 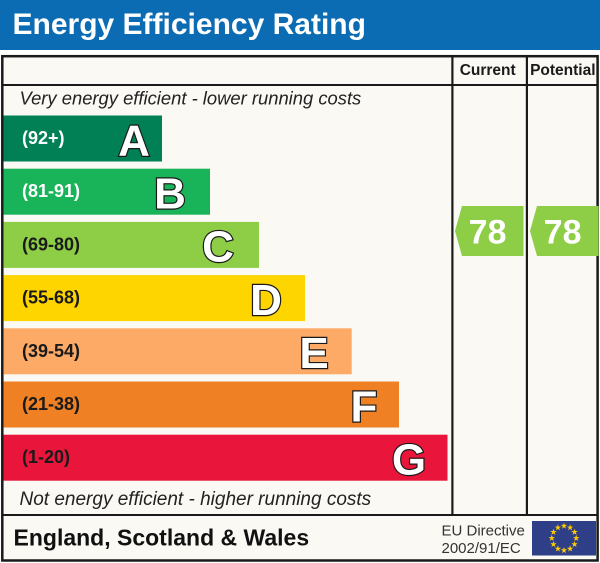 I want to click on svg-text: Energy Efficiency Rating, so click(x=189, y=24).